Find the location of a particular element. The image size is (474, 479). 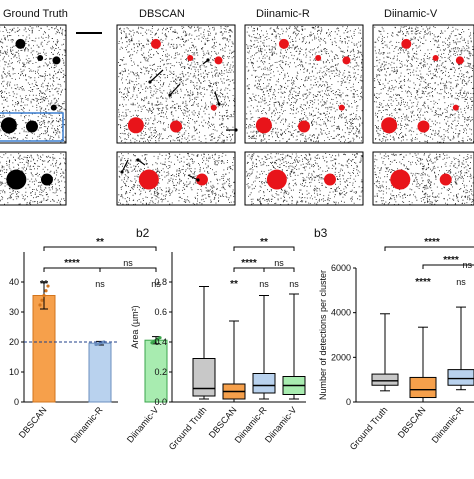

sublabel-b2: b2 is located at coordinates (143, 233).